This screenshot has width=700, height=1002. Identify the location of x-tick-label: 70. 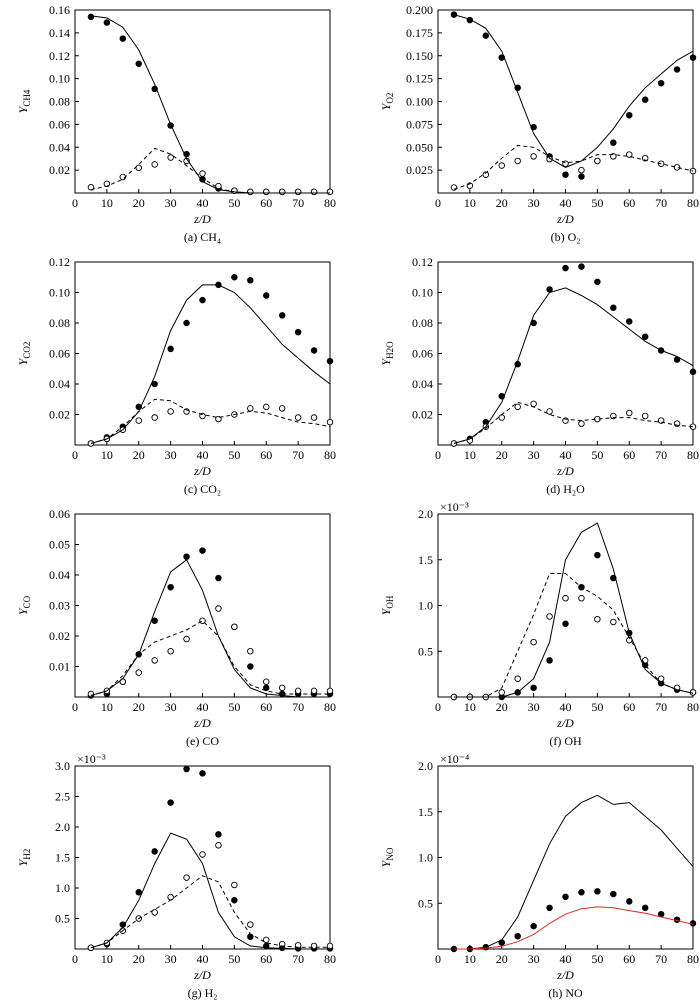
(298, 959).